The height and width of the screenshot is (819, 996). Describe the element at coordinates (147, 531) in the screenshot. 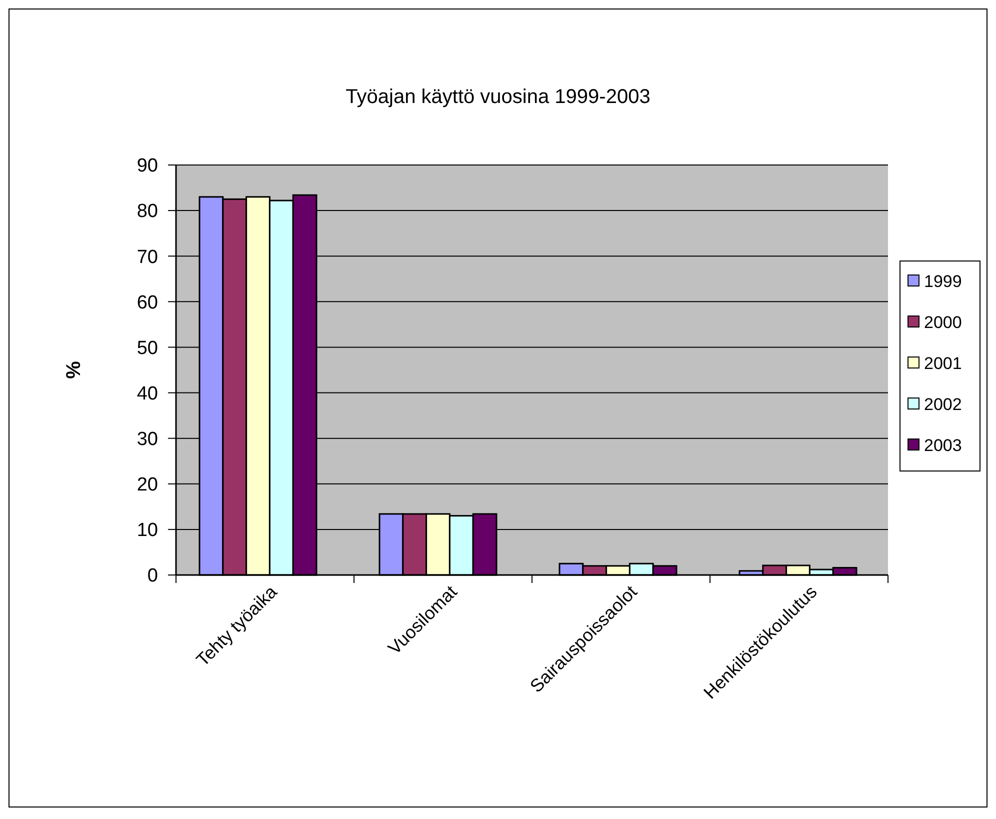

I see `y-tick-label: 10` at that location.